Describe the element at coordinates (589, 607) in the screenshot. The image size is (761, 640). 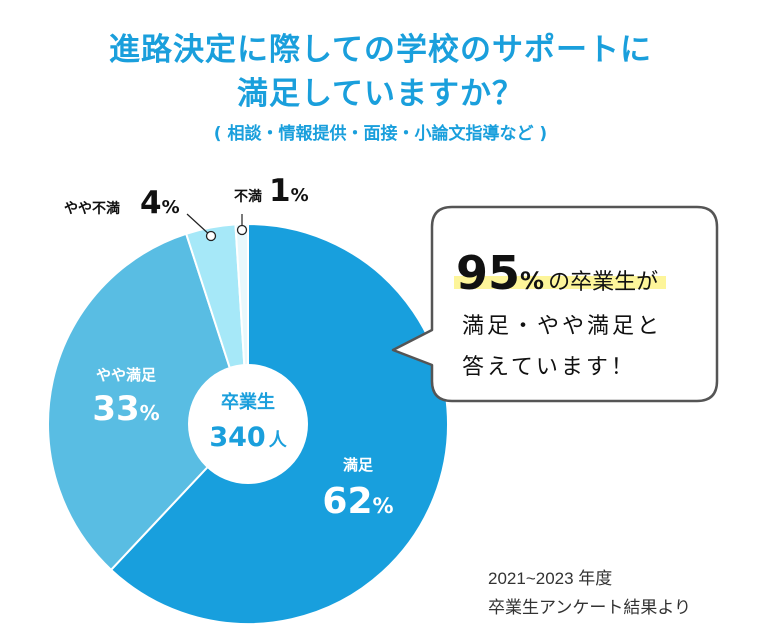
I see `source-note-survey: 卒業生アンケート結果より` at that location.